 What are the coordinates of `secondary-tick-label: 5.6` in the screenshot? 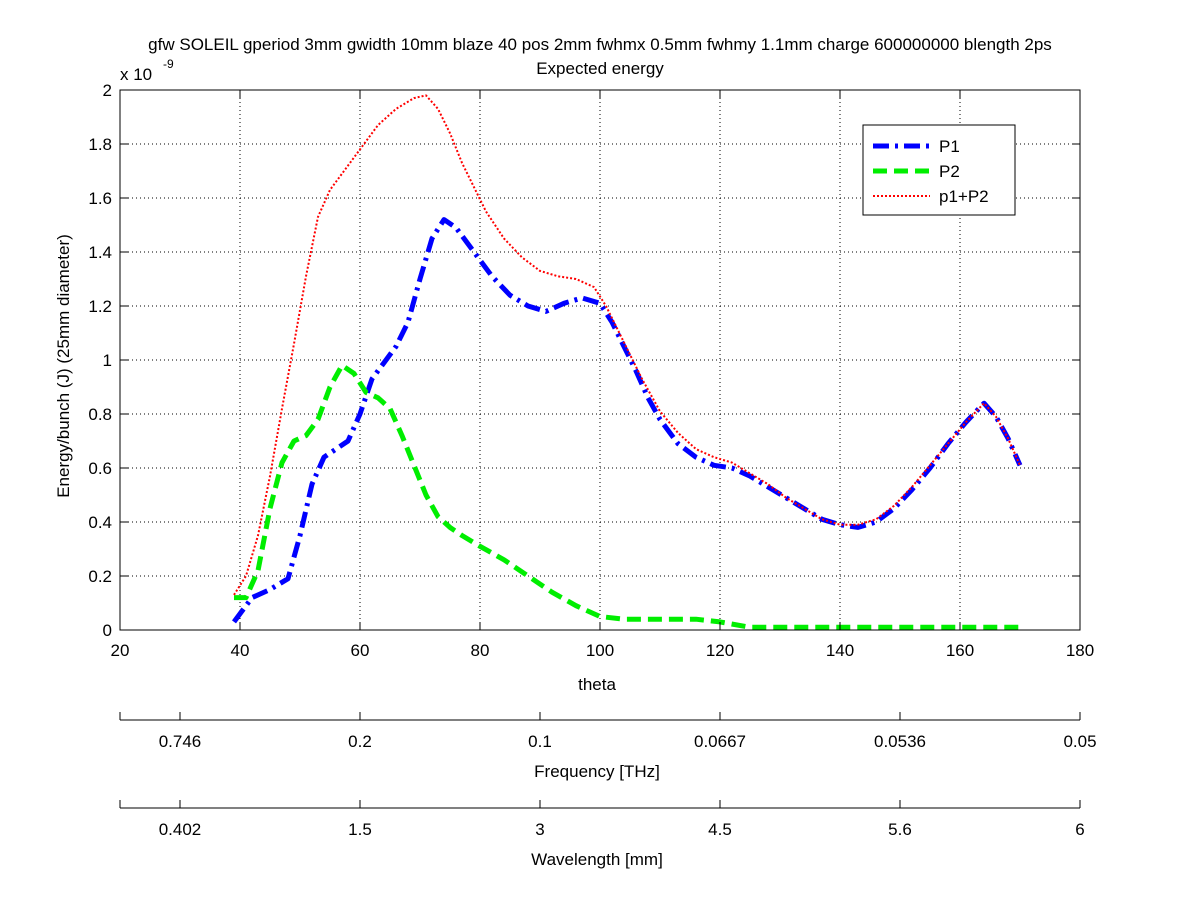 It's located at (900, 829).